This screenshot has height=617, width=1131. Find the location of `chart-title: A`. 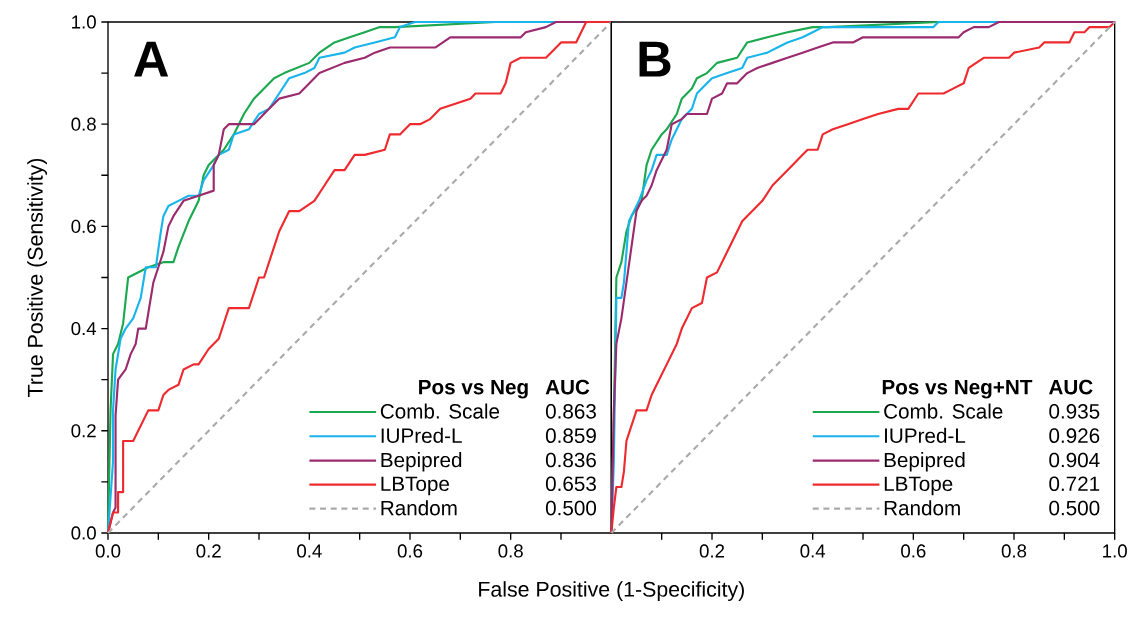

chart-title: A is located at coordinates (151, 59).